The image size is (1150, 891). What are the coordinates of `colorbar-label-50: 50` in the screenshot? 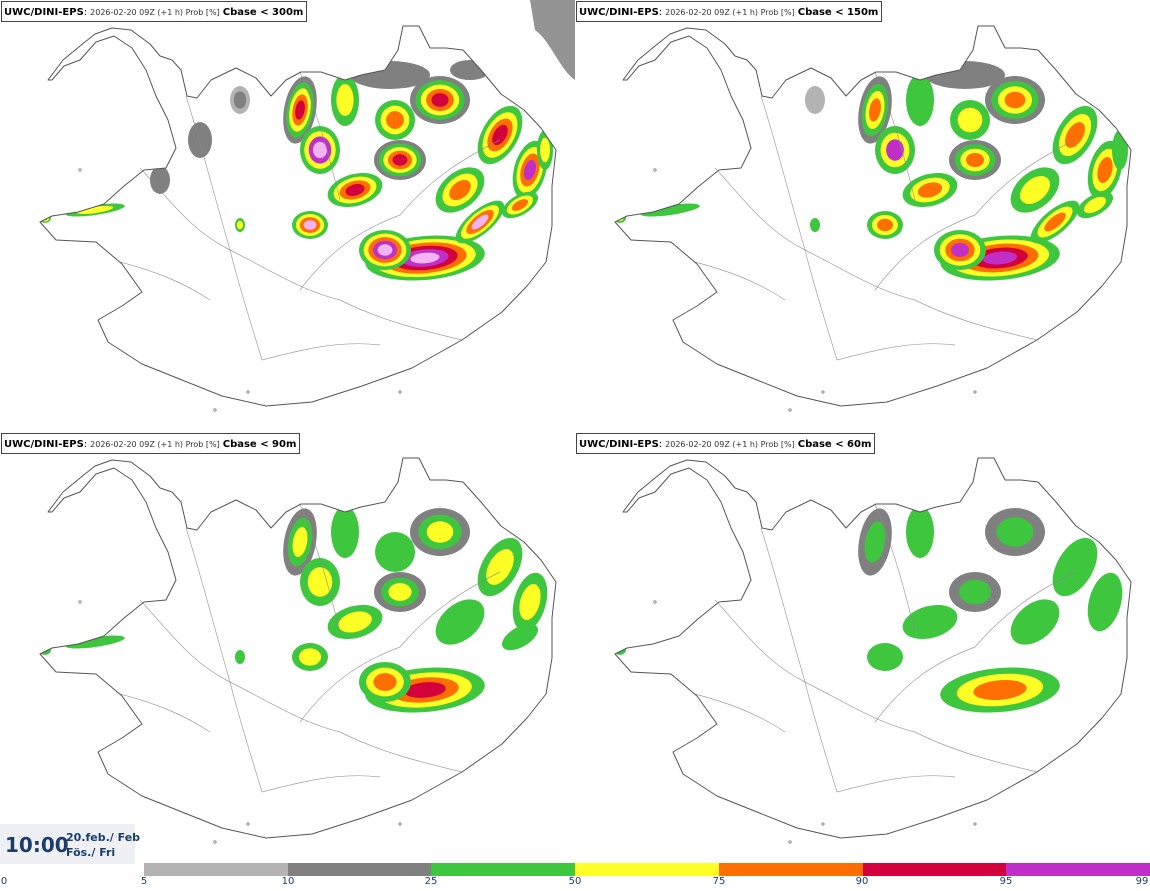 It's located at (575, 881).